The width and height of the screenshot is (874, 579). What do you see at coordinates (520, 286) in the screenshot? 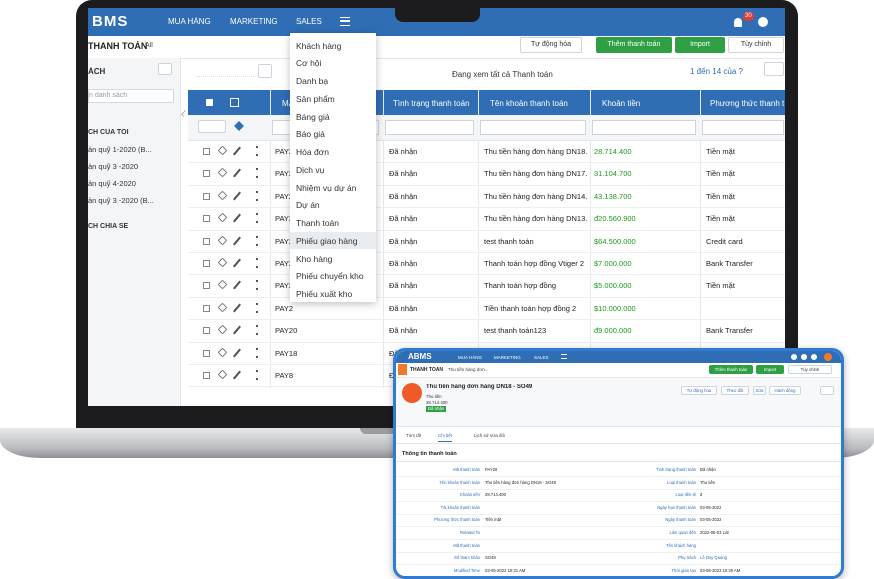
I see `cell-name: Thanh toán hợp đồng` at bounding box center [520, 286].